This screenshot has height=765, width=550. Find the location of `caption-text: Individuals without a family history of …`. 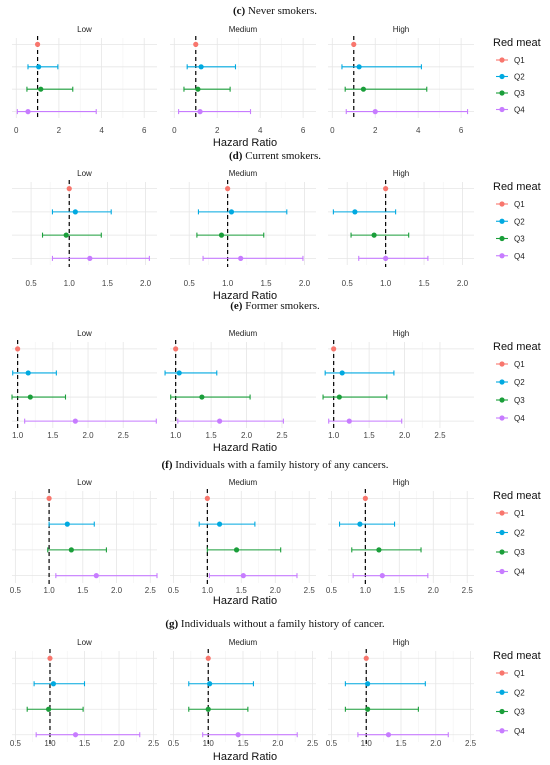

caption-text: Individuals without a family history of … is located at coordinates (283, 624).